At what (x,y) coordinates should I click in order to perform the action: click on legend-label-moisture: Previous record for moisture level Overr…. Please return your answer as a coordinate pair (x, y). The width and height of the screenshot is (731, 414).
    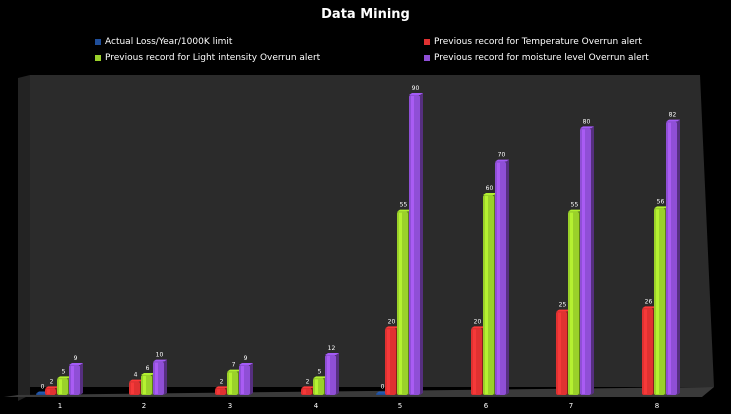
    Looking at the image, I should click on (541, 58).